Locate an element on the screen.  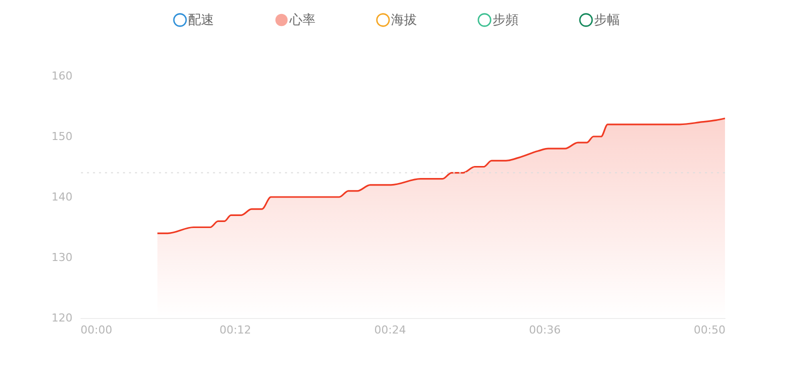
y-tick-label: 160 is located at coordinates (62, 76).